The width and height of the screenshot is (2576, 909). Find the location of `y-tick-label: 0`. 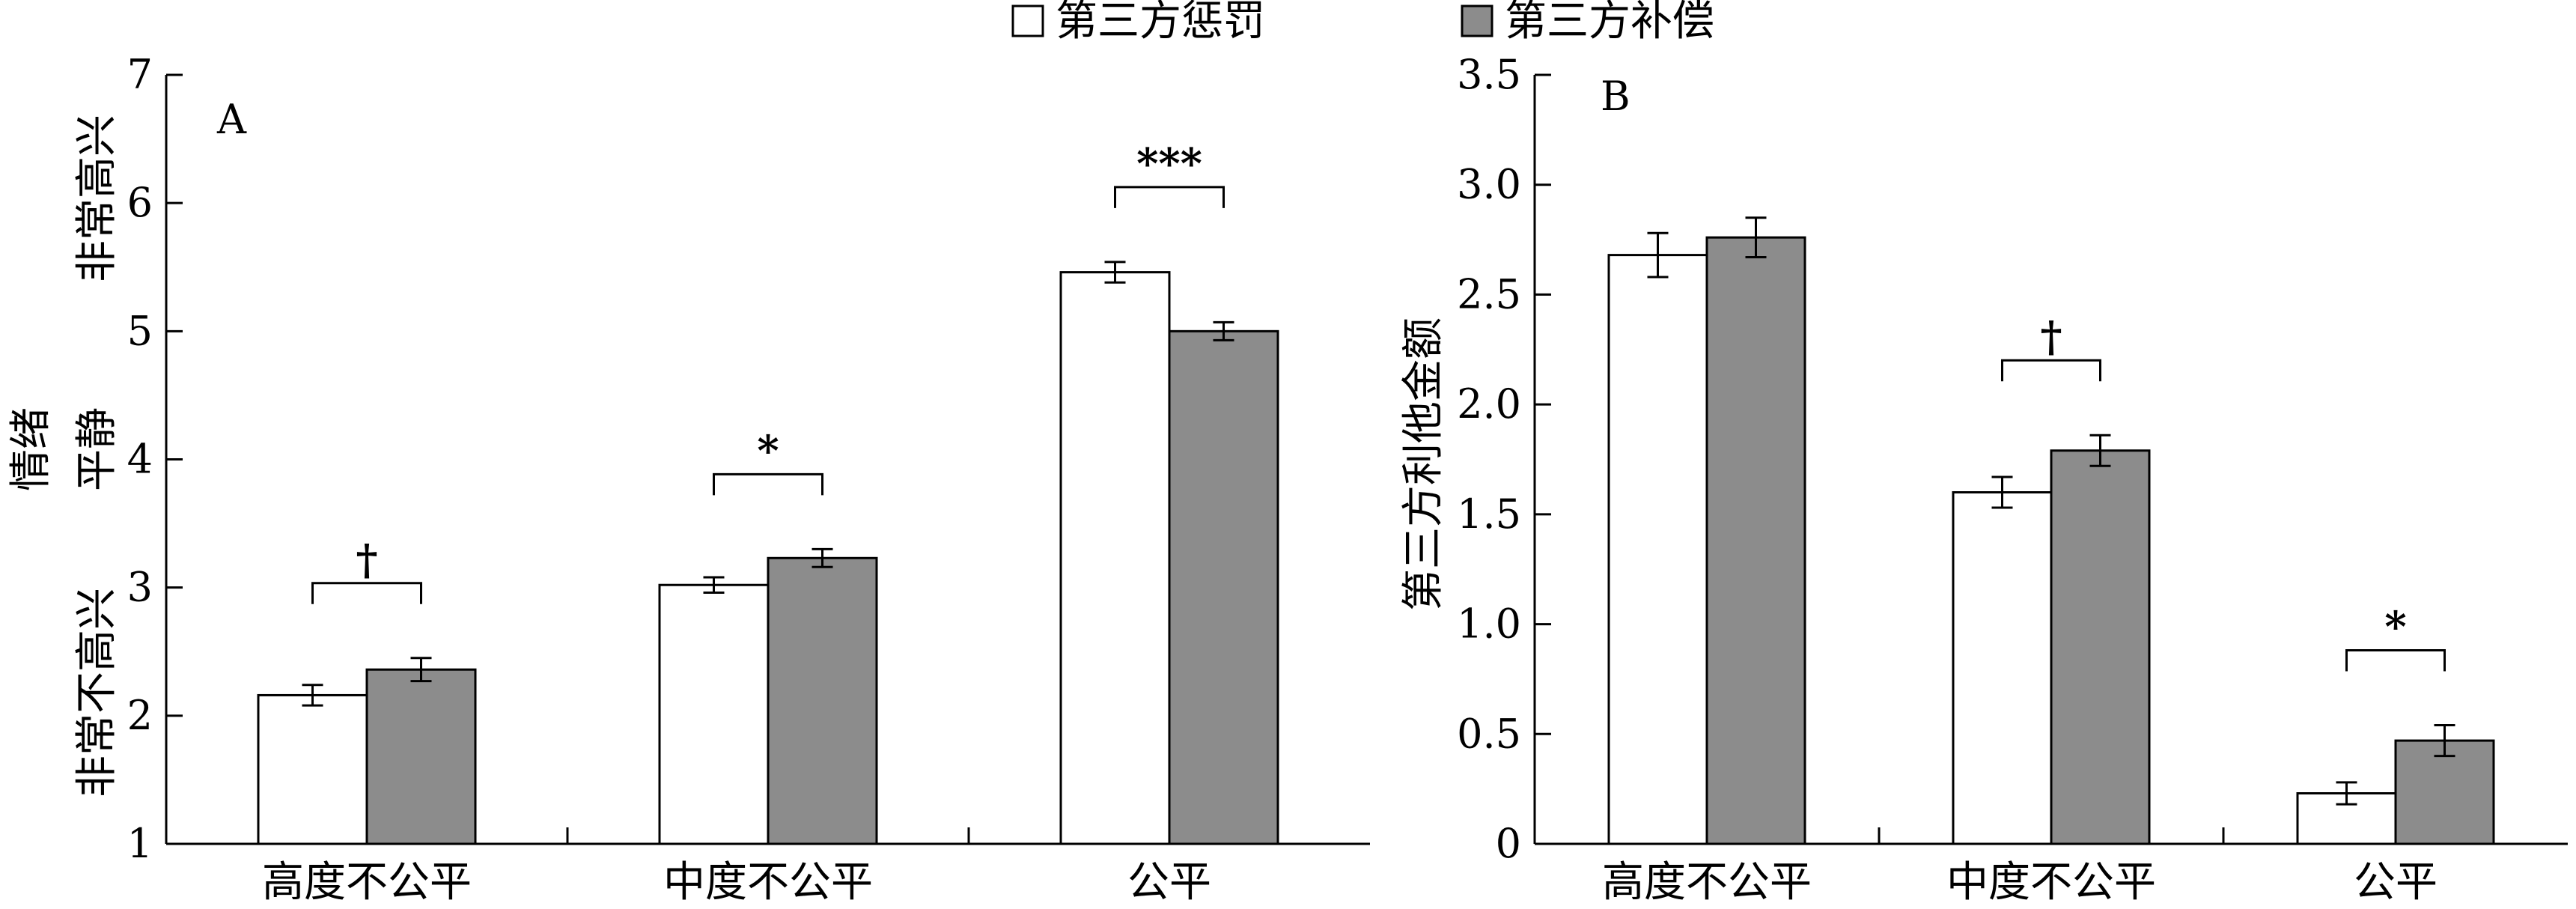

y-tick-label: 0 is located at coordinates (1508, 844).